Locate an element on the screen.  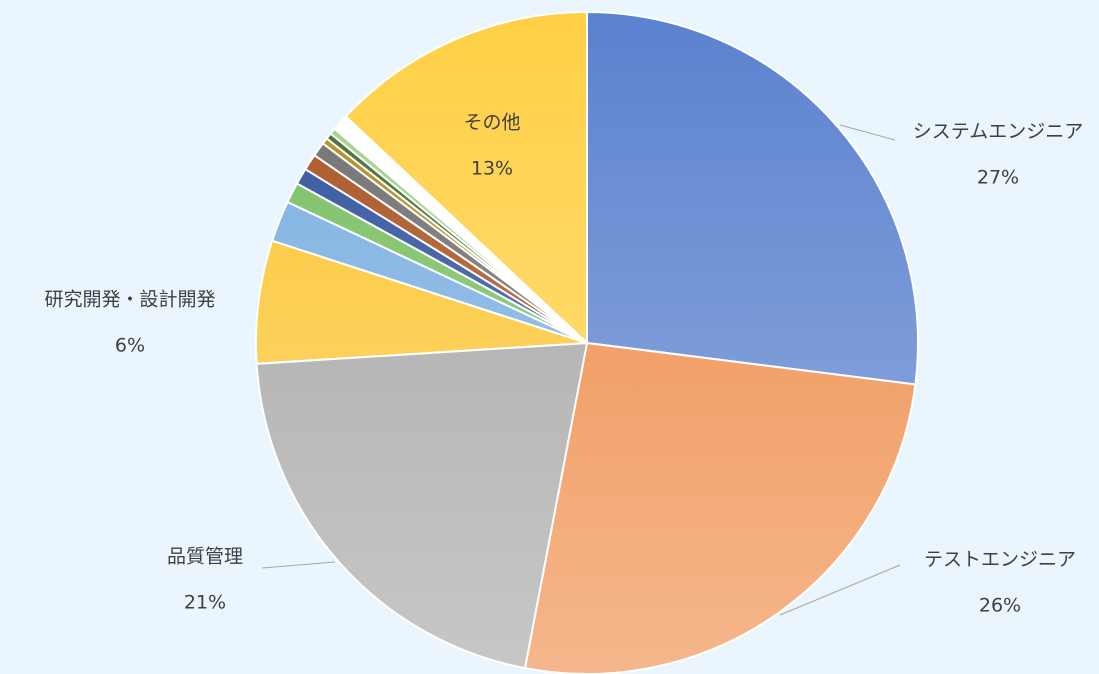
value-label: 21% is located at coordinates (205, 603).